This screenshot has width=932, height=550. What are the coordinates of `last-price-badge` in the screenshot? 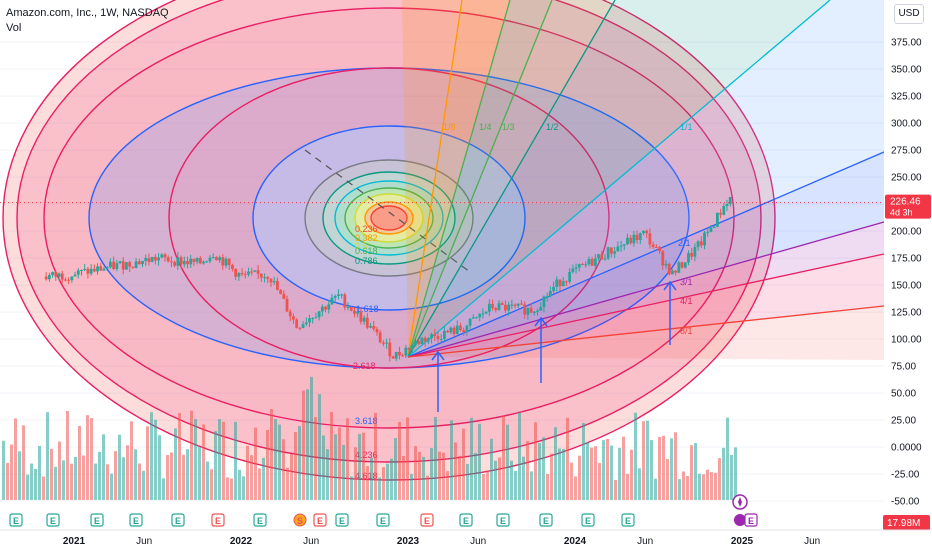 It's located at (908, 206).